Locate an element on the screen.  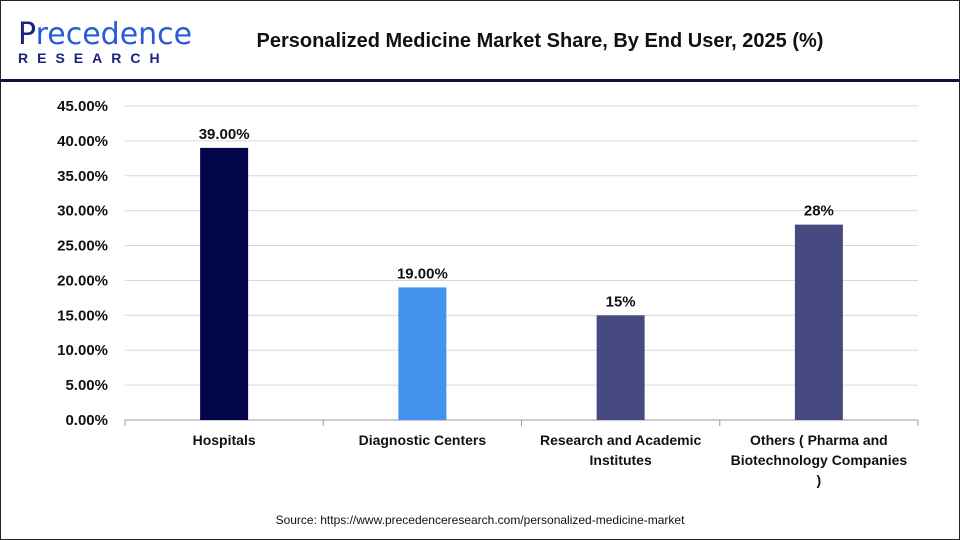
y-tick-label: 10.00% is located at coordinates (82, 350).